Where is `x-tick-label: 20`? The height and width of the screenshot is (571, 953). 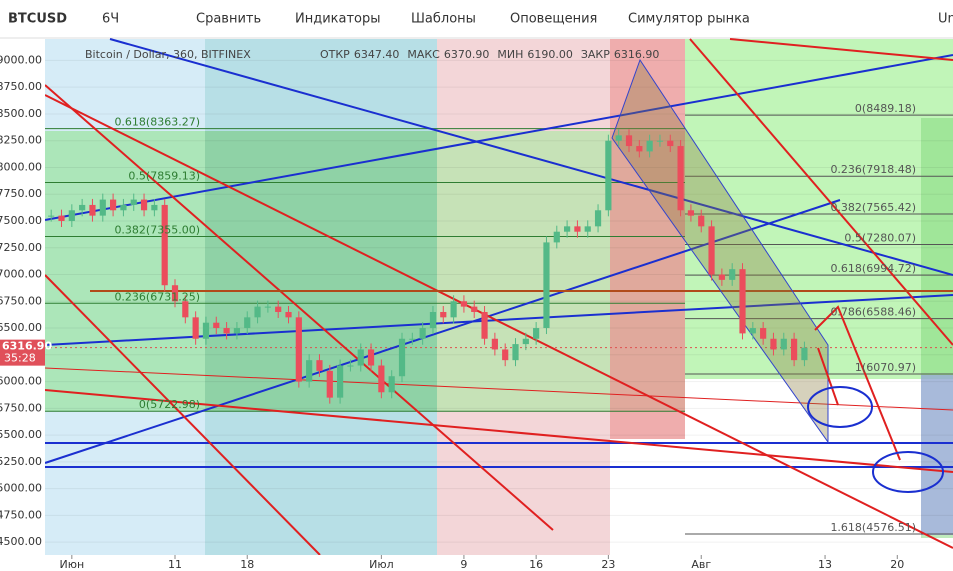 x-tick-label: 20 is located at coordinates (897, 564).